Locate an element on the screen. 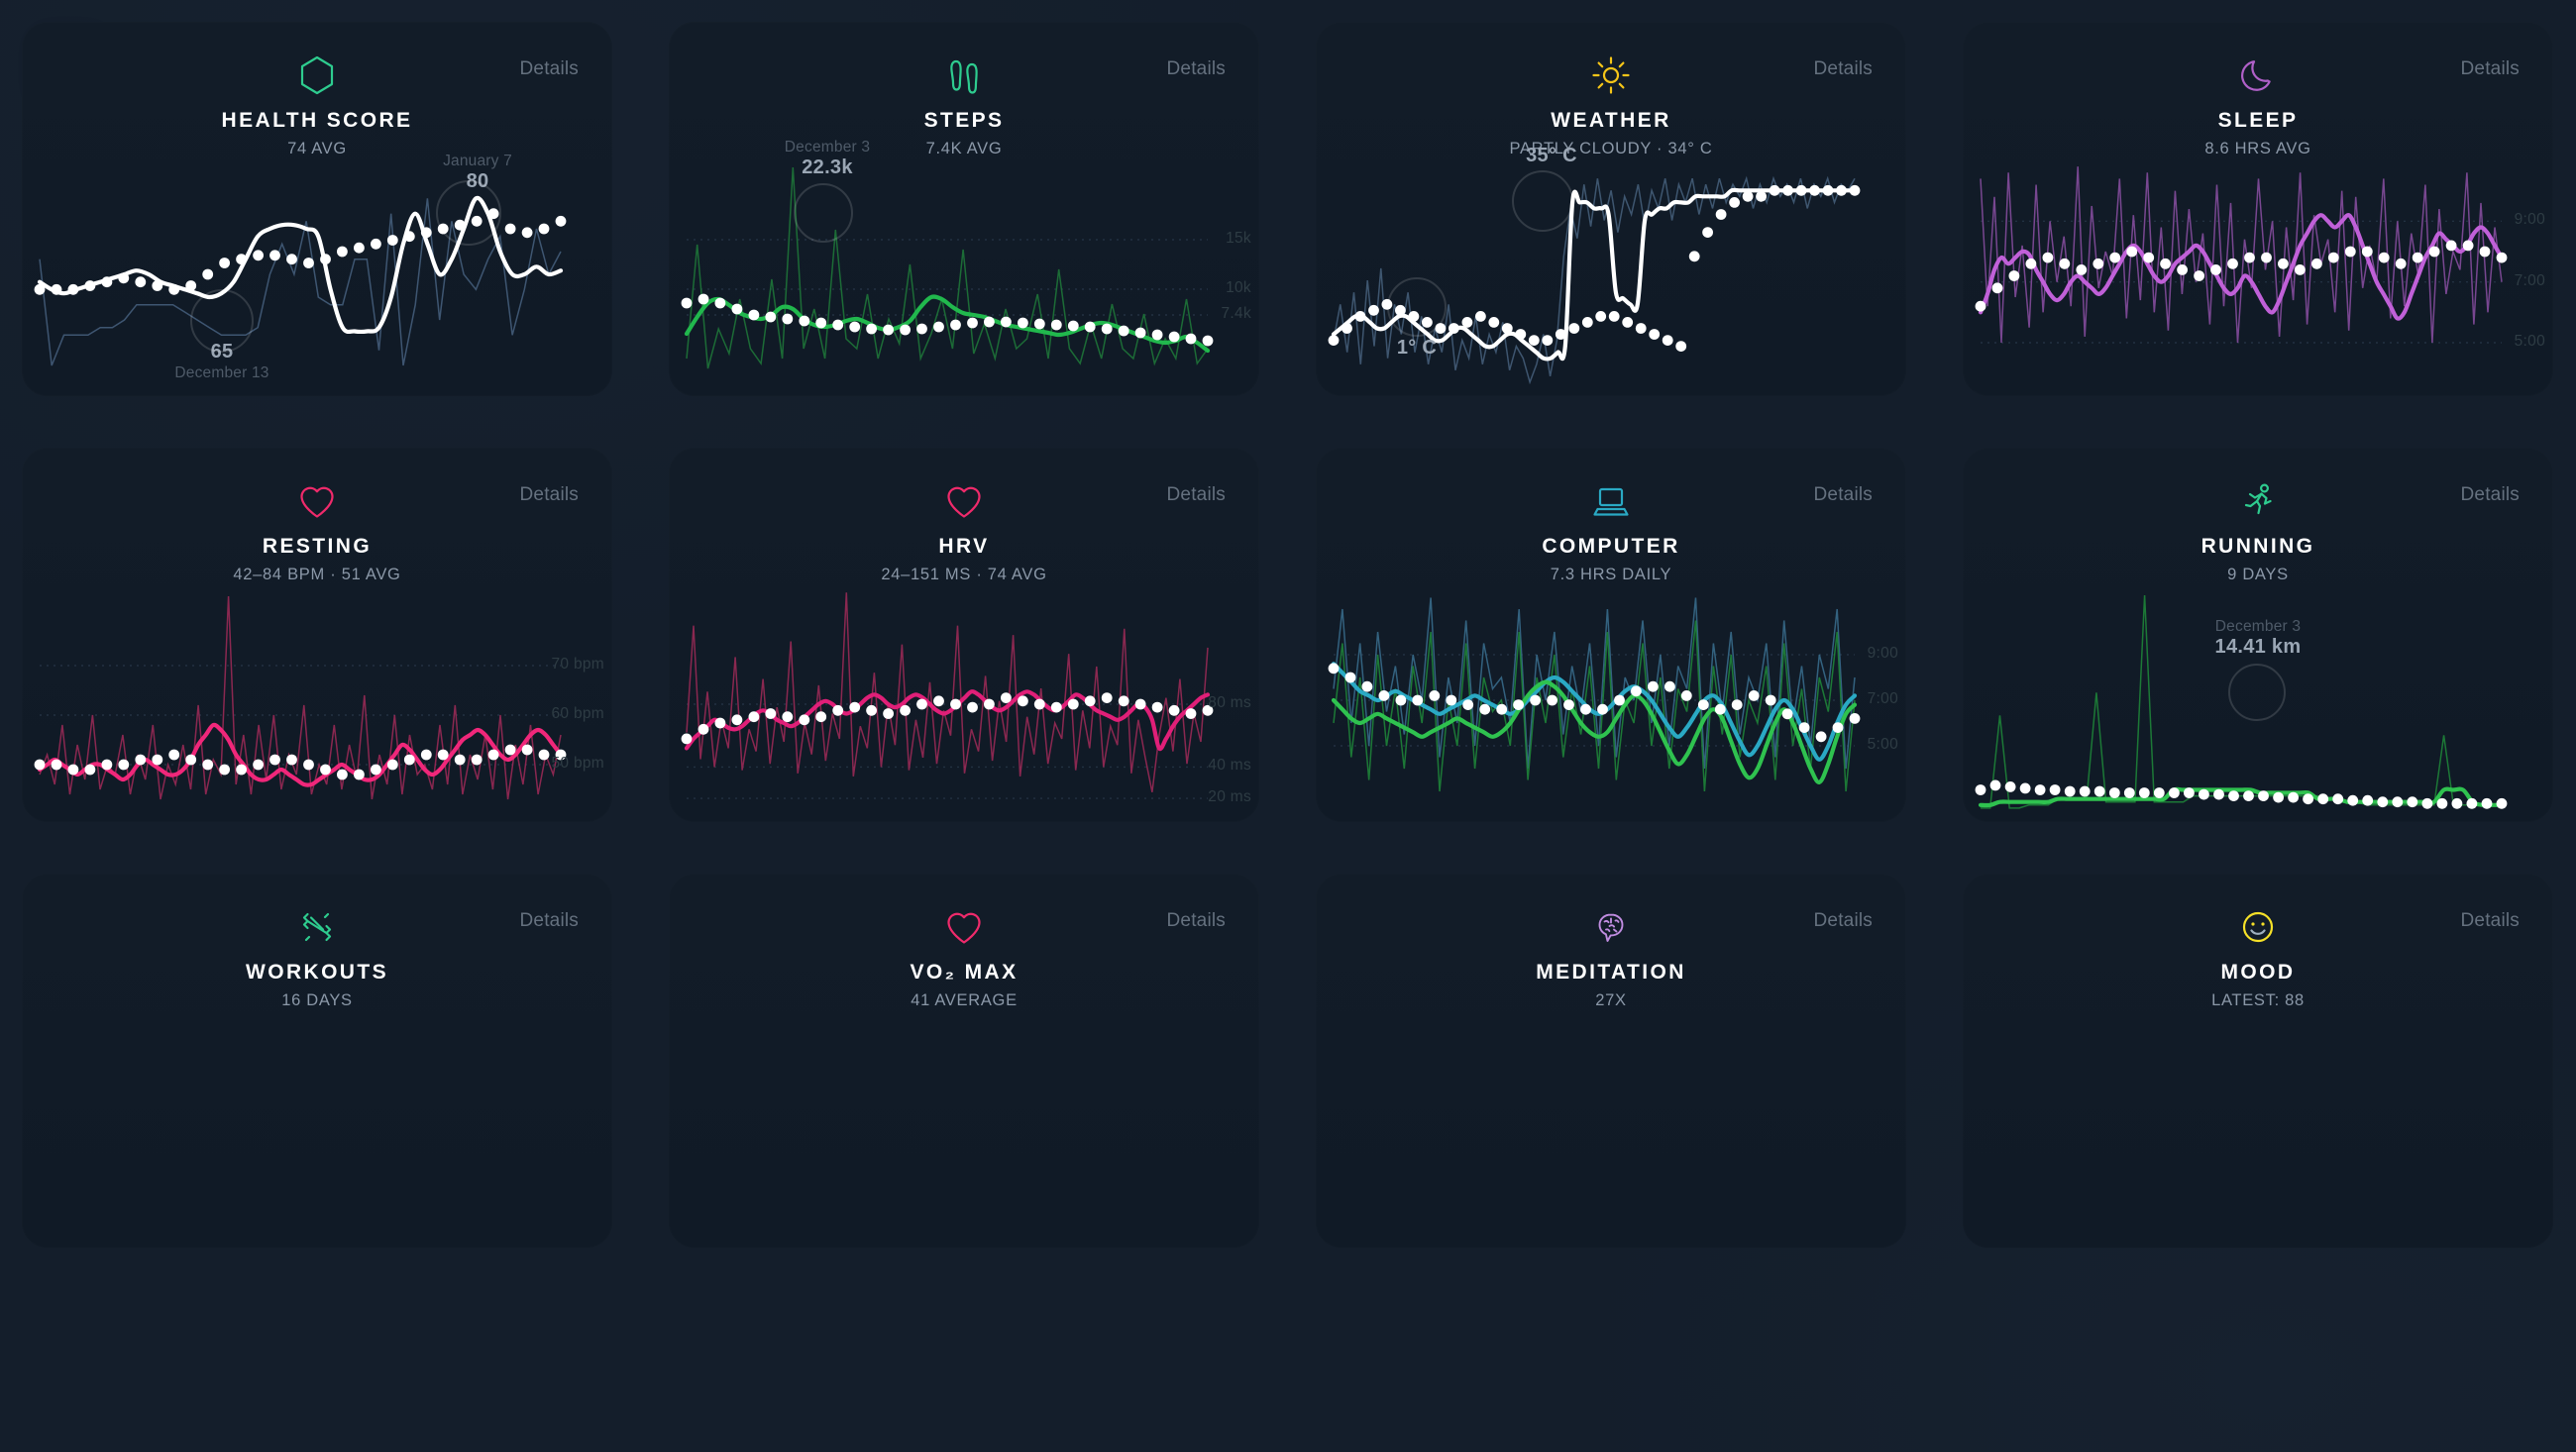 Image resolution: width=2576 pixels, height=1452 pixels. chart-computer is located at coordinates (1611, 635).